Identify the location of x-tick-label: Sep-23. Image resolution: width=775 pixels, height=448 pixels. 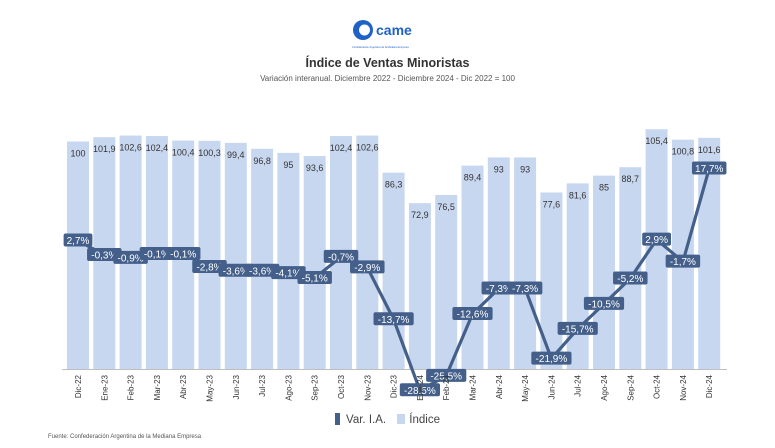
(315, 387).